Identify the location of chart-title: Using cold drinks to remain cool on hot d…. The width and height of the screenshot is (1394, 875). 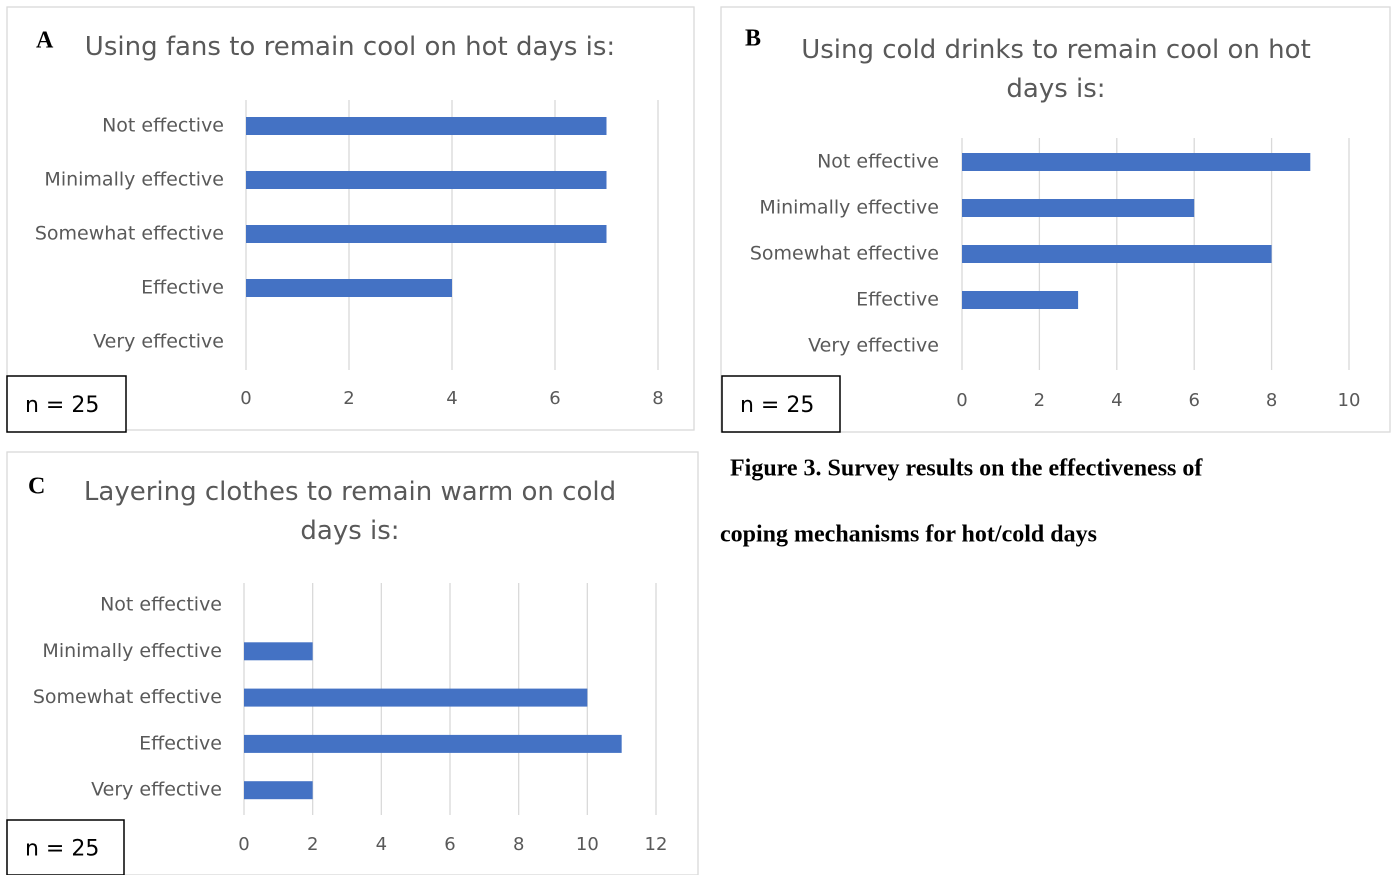
(1056, 69).